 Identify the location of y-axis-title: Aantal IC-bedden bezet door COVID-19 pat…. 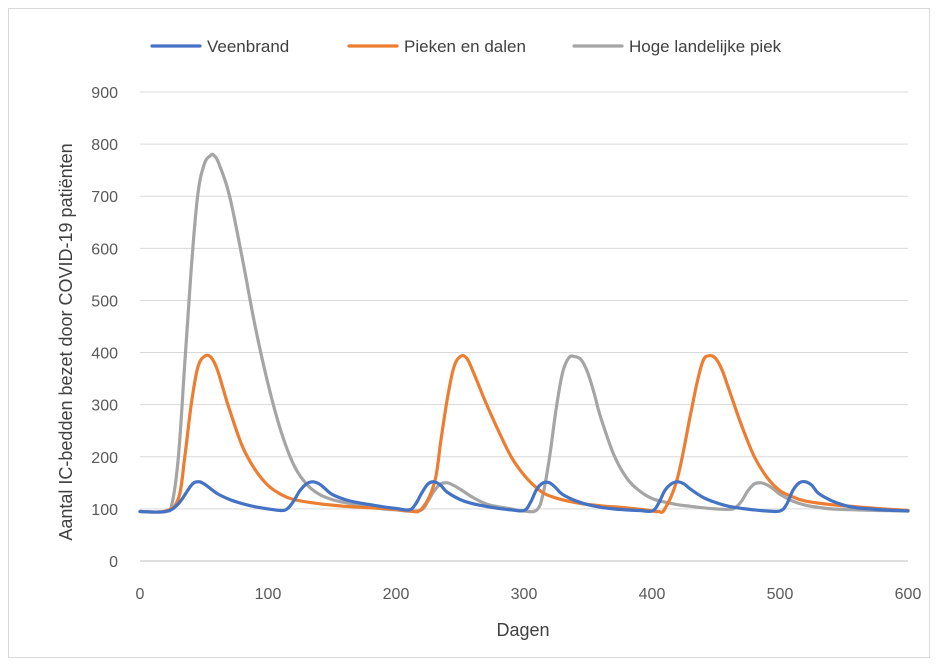
(66, 341).